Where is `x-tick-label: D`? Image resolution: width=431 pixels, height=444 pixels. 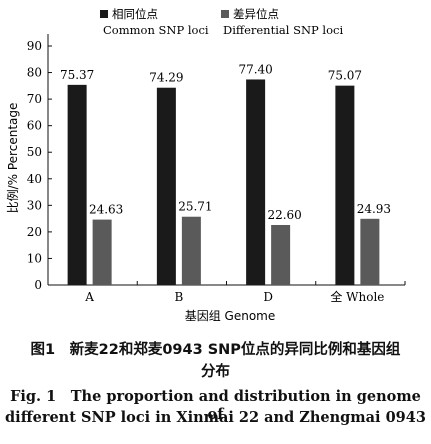 x-tick-label: D is located at coordinates (268, 297).